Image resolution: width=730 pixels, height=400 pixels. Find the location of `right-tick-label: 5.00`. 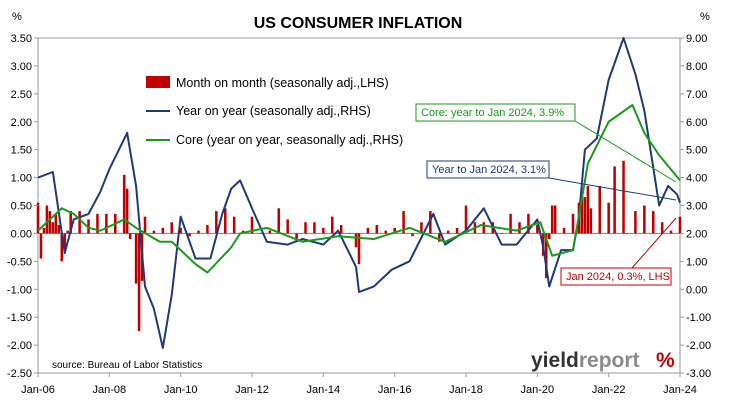

right-tick-label: 5.00 is located at coordinates (696, 151).